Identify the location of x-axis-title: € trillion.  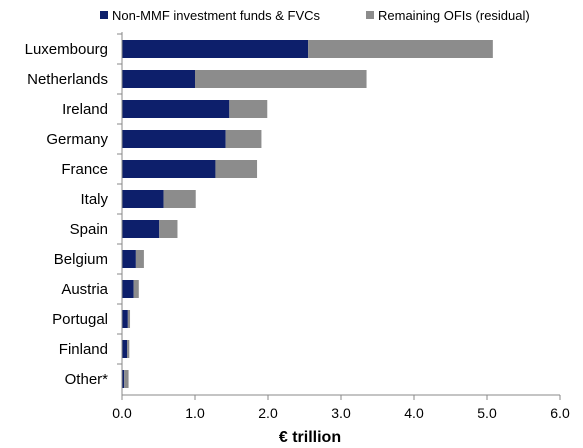
(310, 437).